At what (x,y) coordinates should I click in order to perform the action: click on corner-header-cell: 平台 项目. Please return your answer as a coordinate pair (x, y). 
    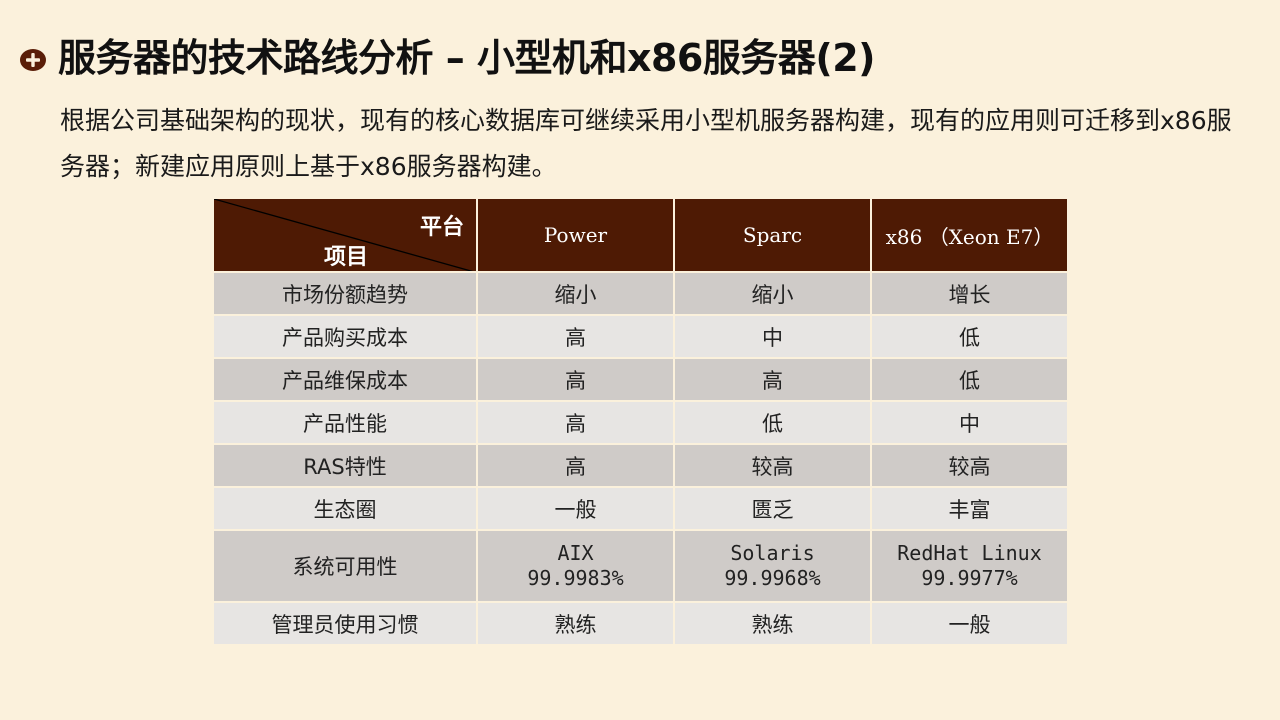
    Looking at the image, I should click on (345, 235).